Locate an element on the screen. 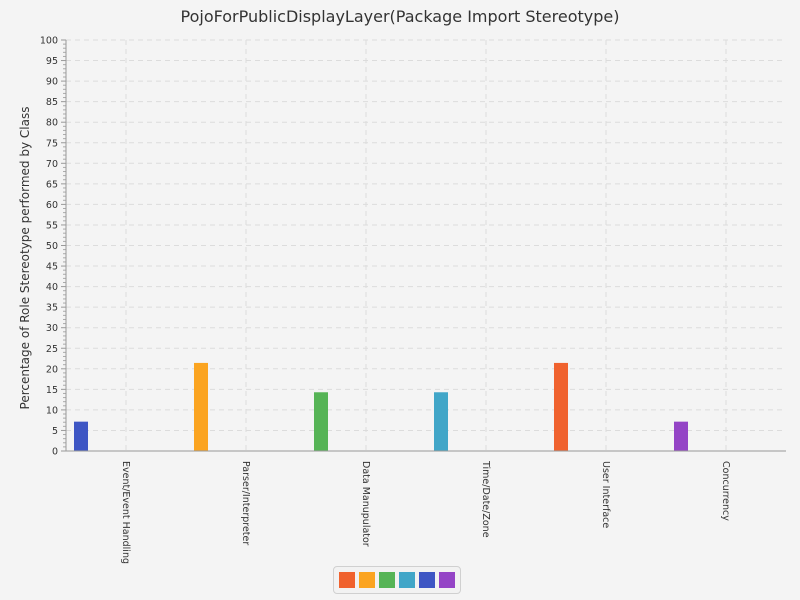 This screenshot has width=800, height=600. y-tick-label: 50 is located at coordinates (52, 246).